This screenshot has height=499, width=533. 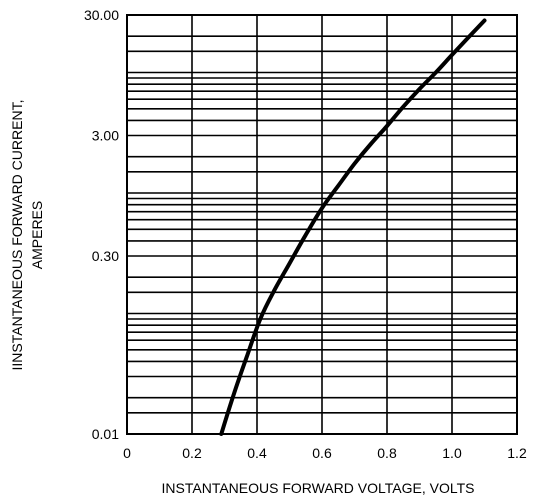 I want to click on x-tick-labels: 0 0.2 0.4 0.6 0.8 1.0 1.2, so click(x=325, y=453).